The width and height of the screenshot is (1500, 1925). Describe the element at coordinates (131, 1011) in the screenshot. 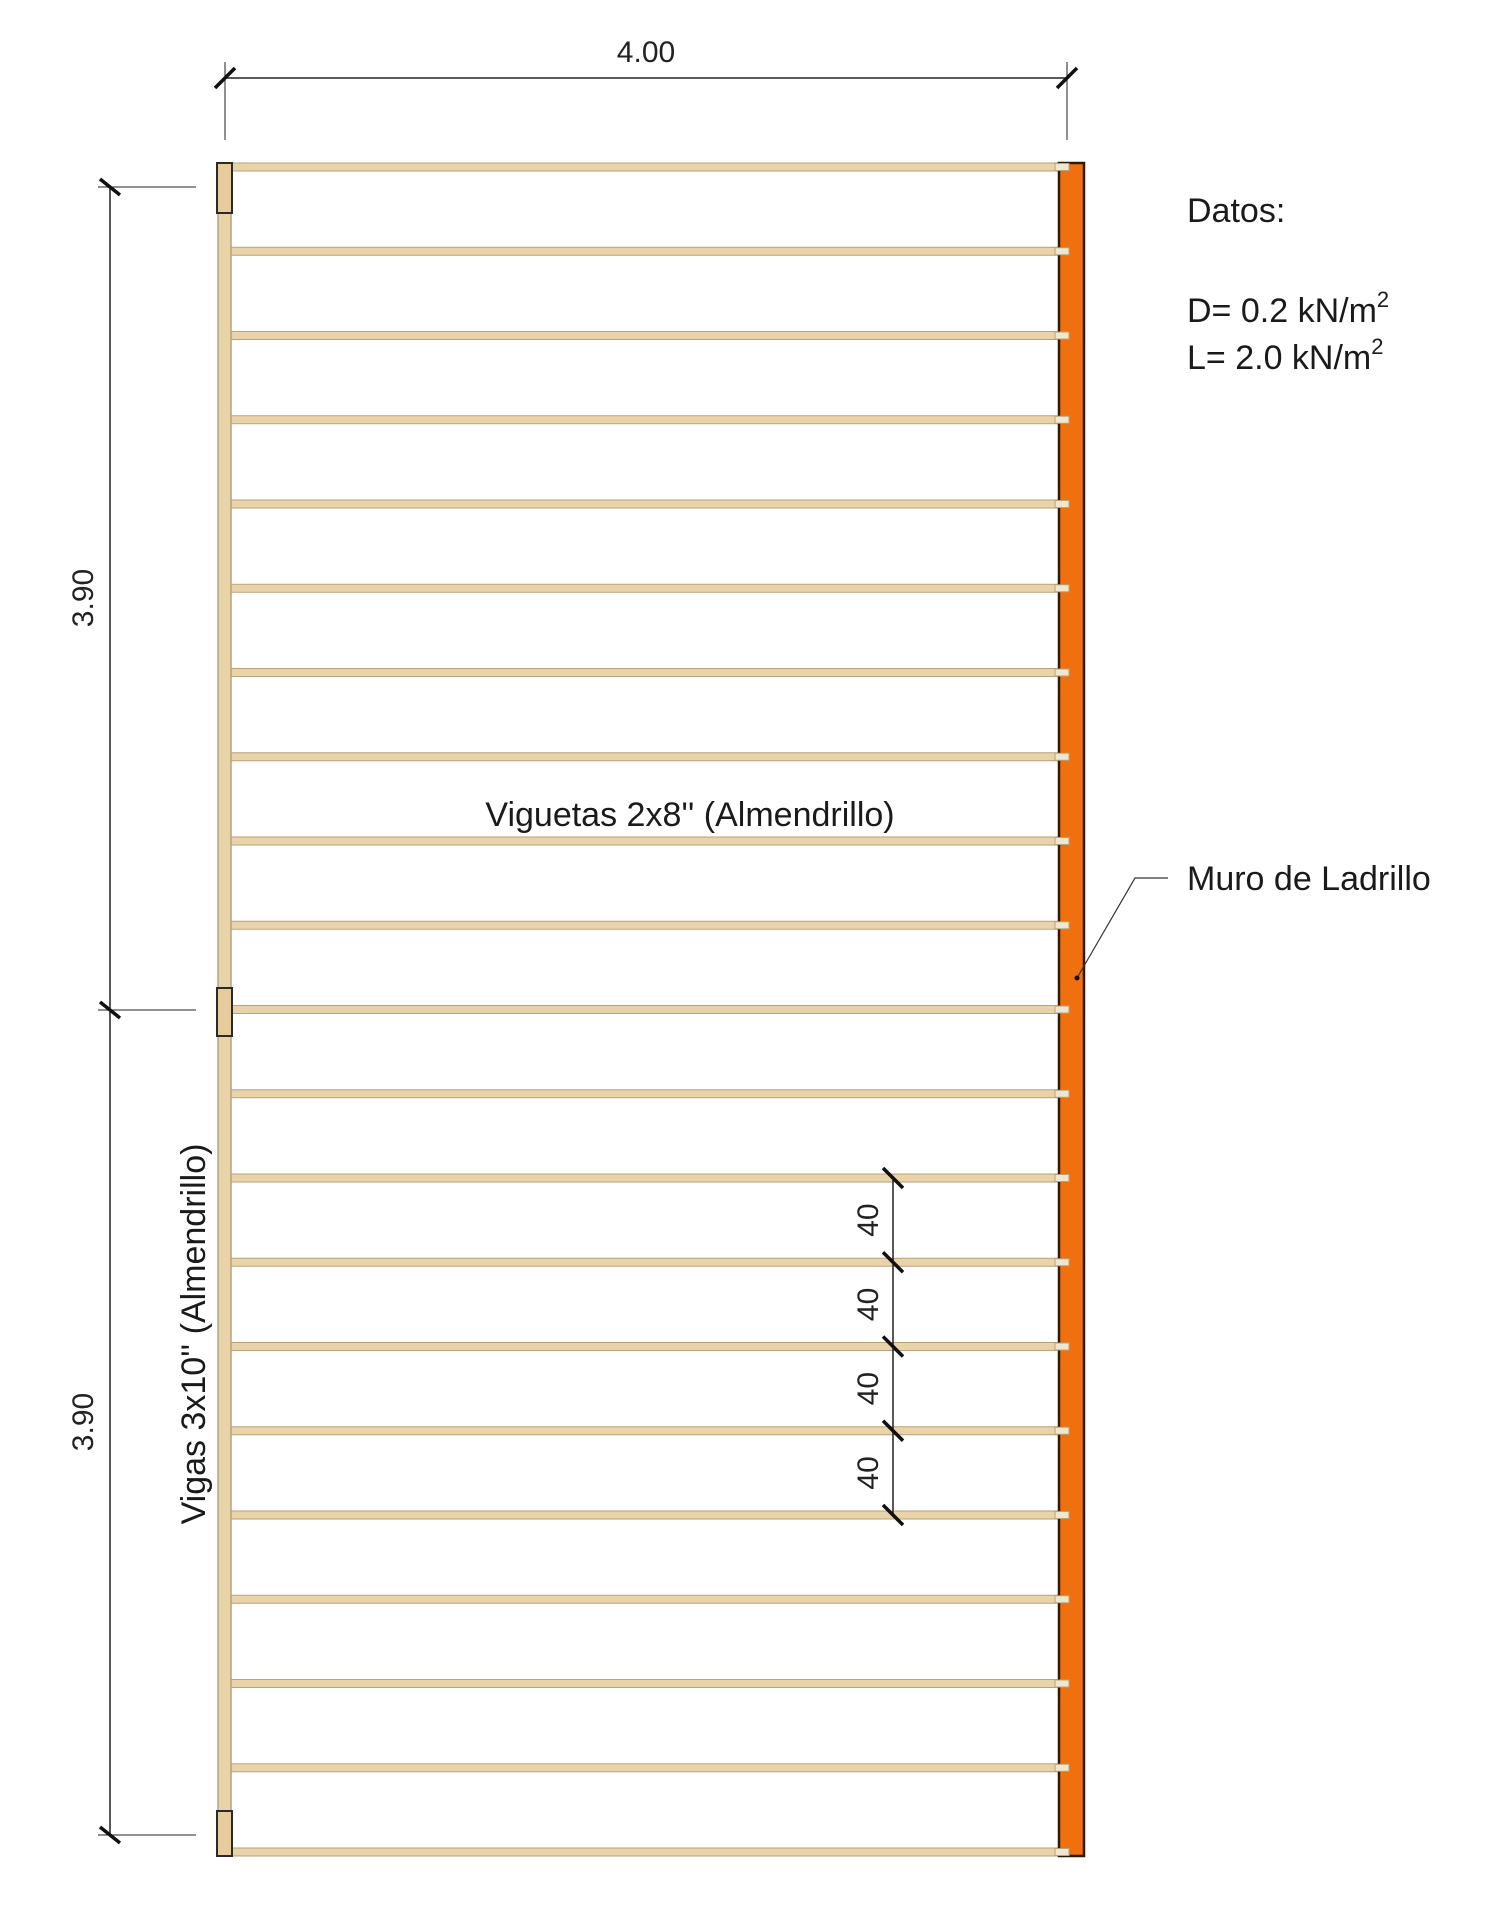

I see `span-dimensions: 3.90 3.90` at that location.